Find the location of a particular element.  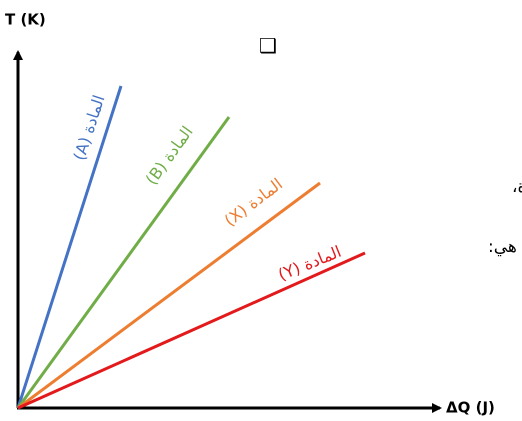

material-label: المادة (X) is located at coordinates (253, 202).